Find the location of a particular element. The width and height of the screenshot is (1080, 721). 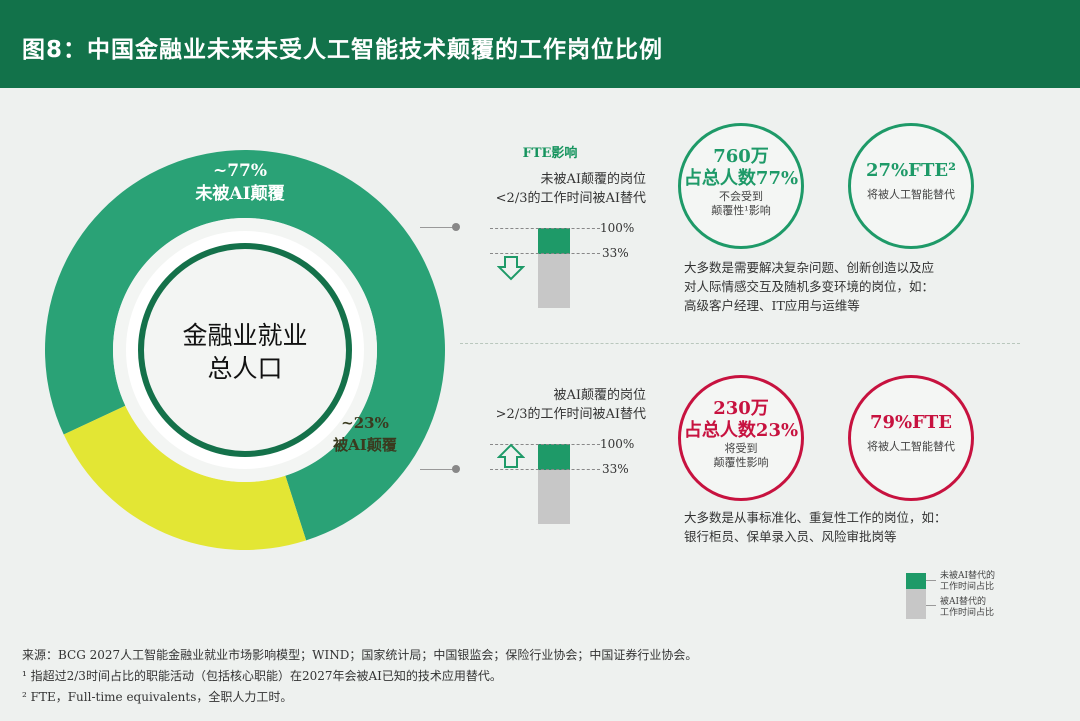

connector-line-bottom is located at coordinates (438, 469).